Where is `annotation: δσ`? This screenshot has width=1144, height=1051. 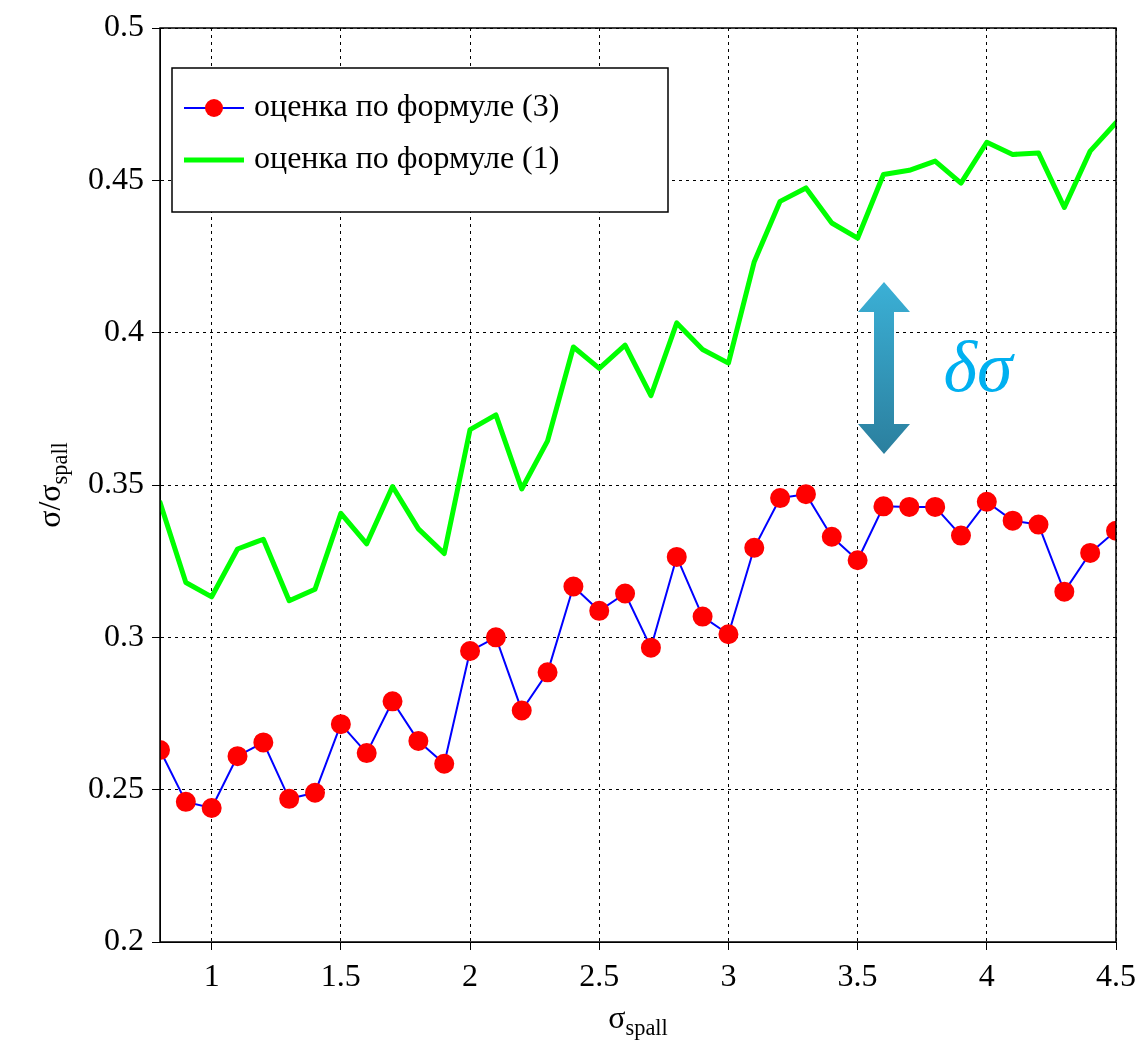 annotation: δσ is located at coordinates (979, 366).